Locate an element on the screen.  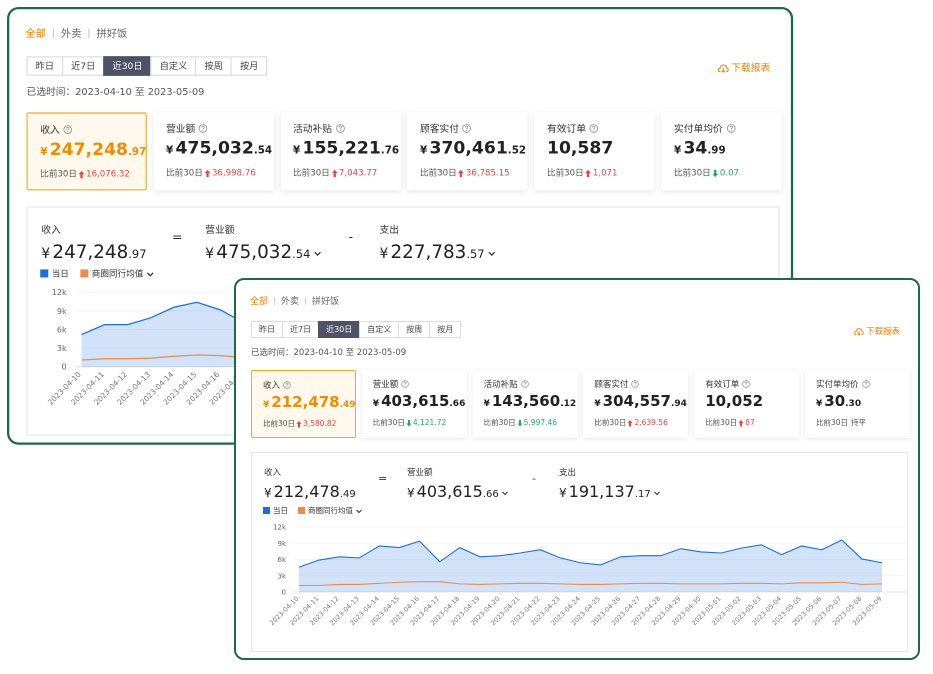
change-value: 4,121.72 is located at coordinates (429, 422).